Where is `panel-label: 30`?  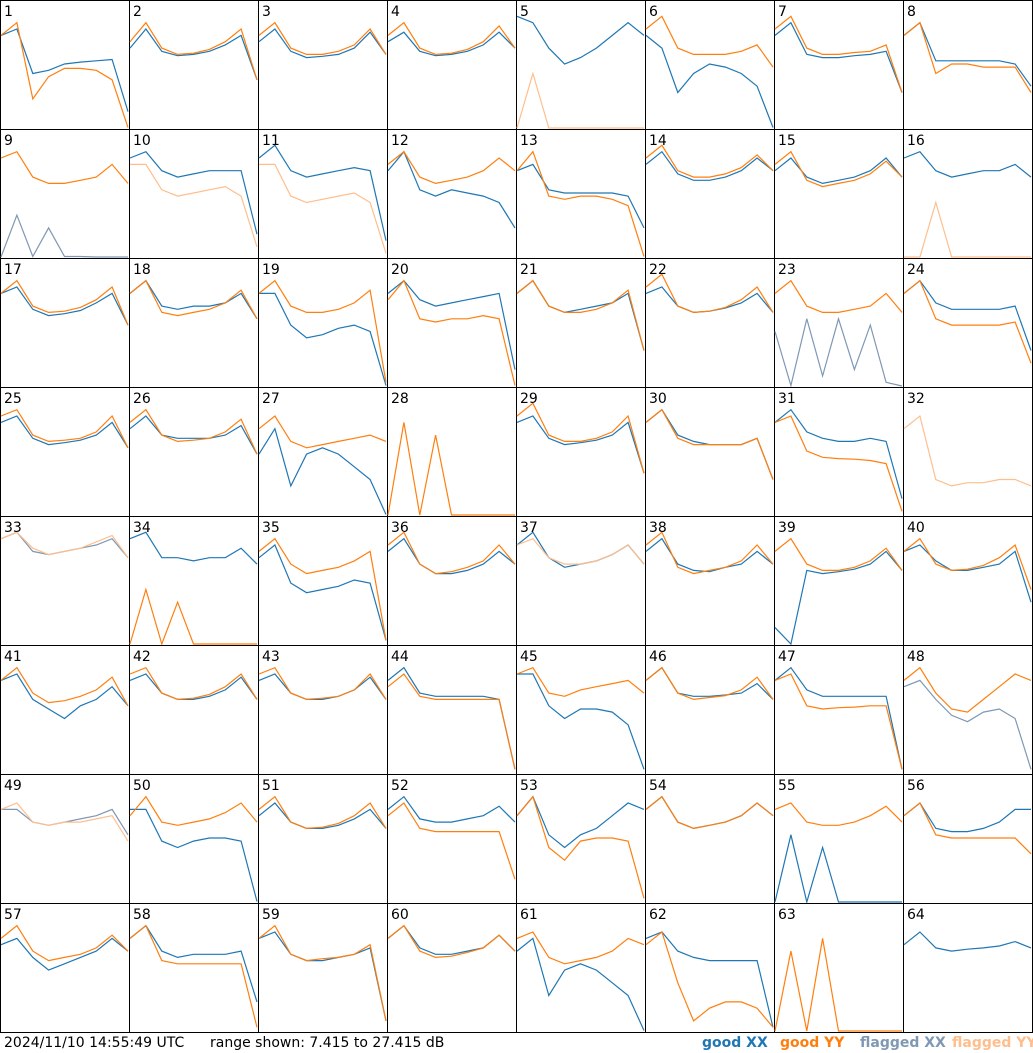
panel-label: 30 is located at coordinates (658, 399).